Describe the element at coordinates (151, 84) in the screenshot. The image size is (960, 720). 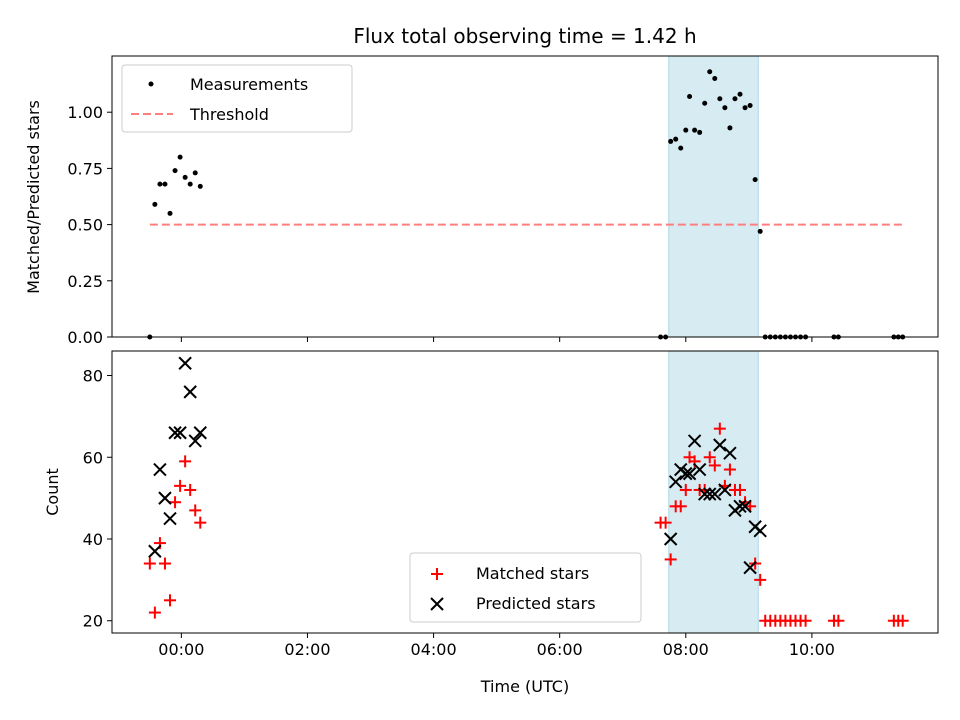
I see `legend-measurements-marker` at that location.